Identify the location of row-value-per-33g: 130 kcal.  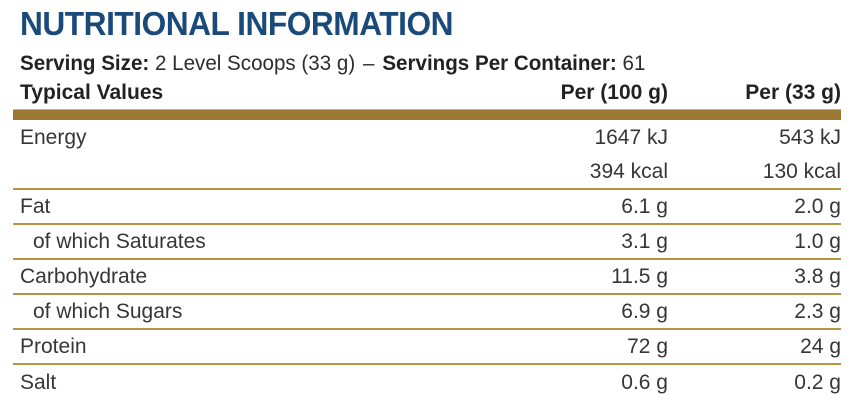
(801, 171).